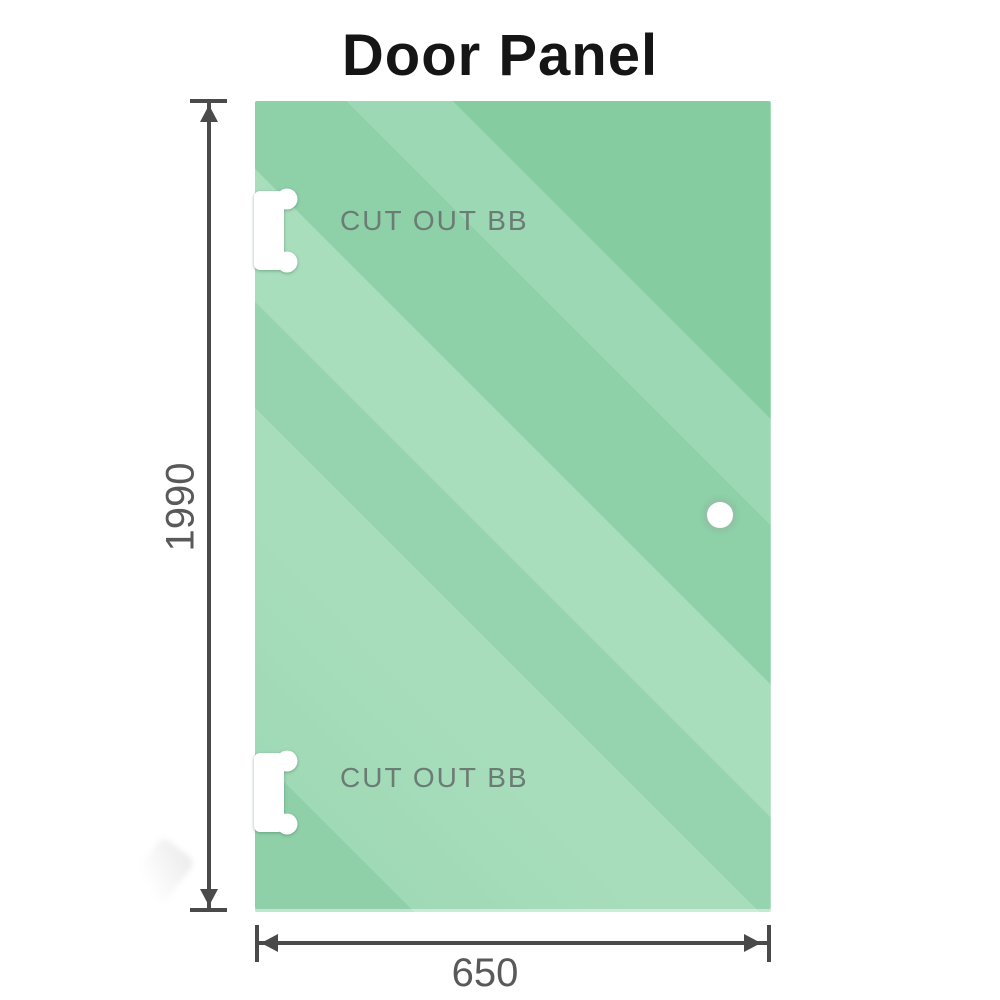  I want to click on arrow-right-icon, so click(752, 943).